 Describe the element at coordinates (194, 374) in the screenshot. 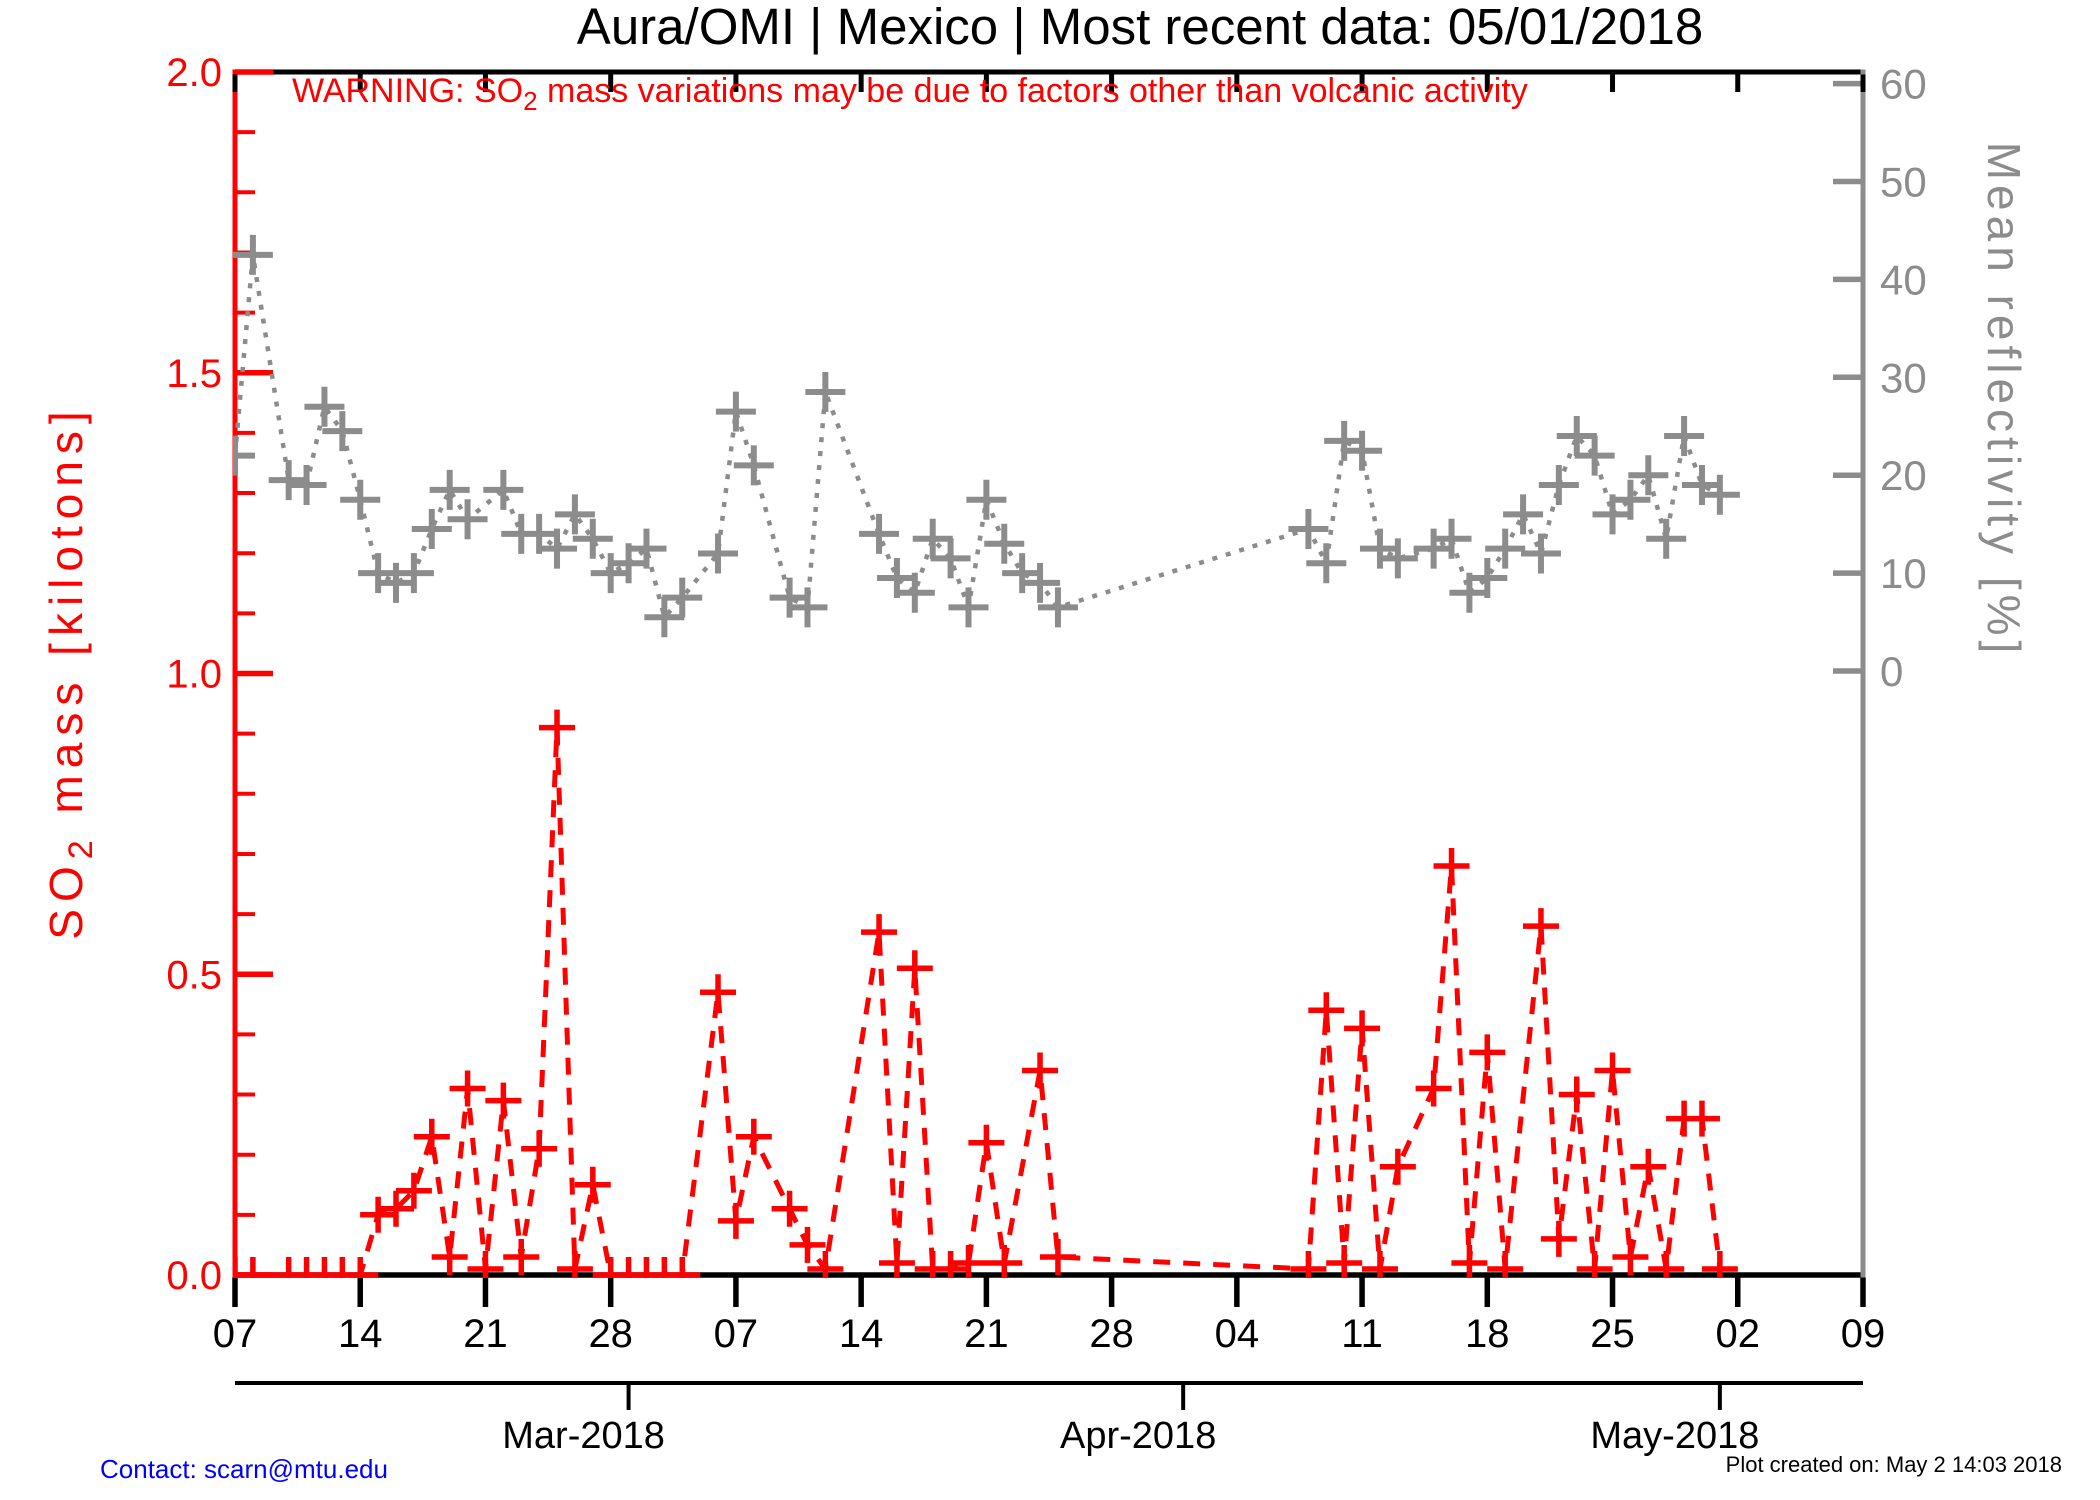

I see `left-tick-label: 1.5` at that location.